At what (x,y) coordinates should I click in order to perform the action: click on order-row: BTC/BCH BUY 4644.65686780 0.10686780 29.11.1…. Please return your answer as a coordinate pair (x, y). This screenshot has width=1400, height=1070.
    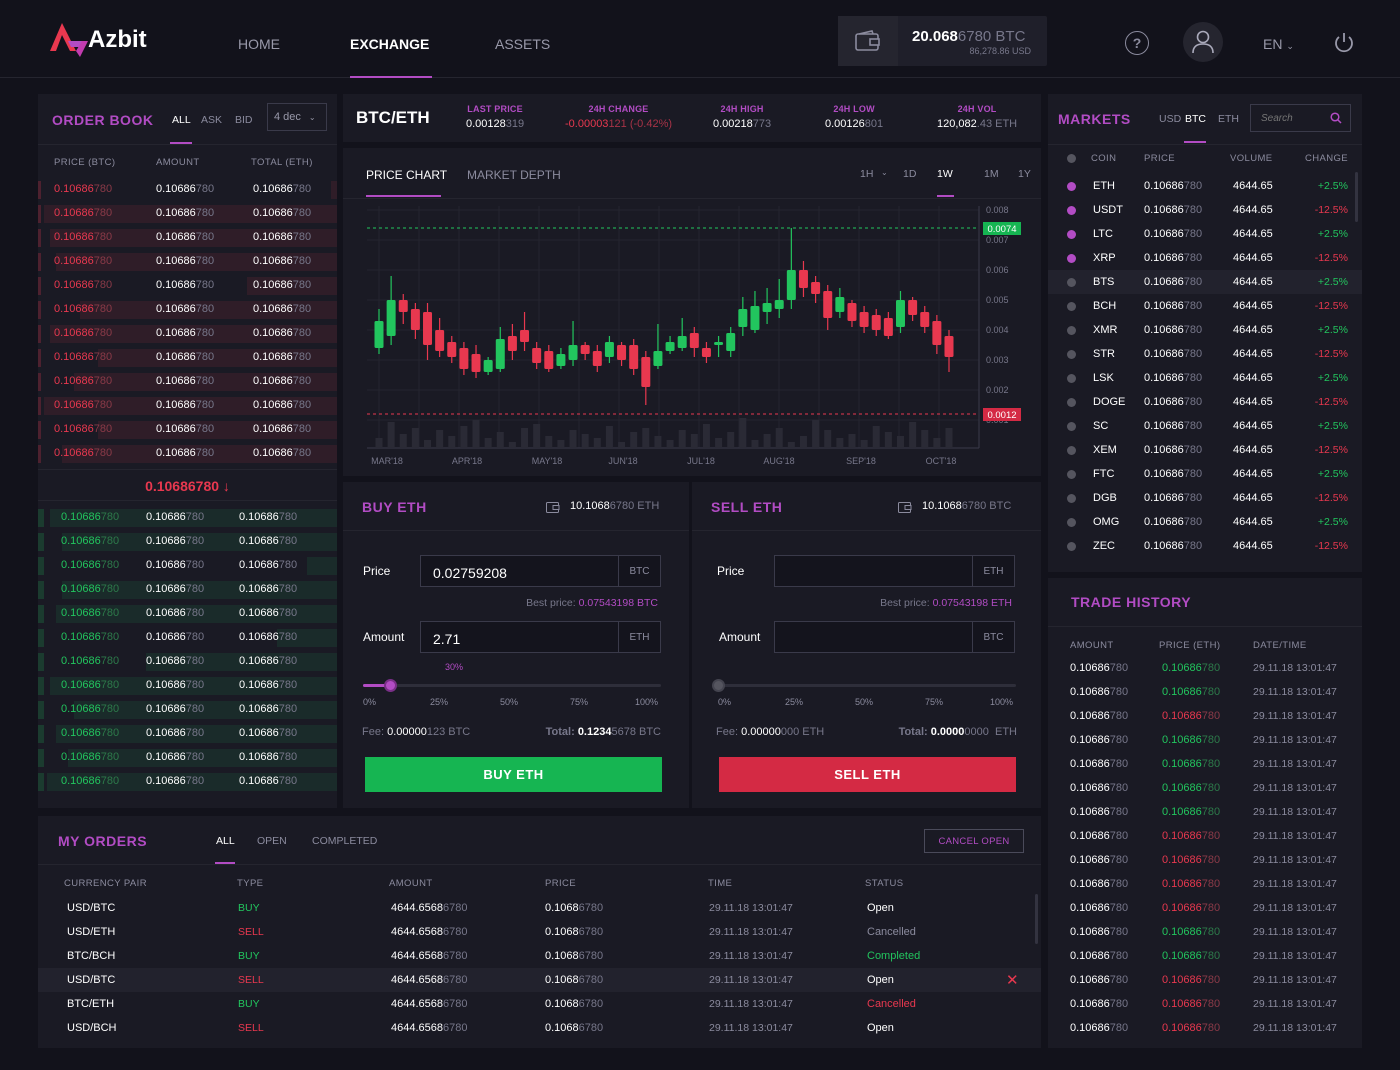
    Looking at the image, I should click on (539, 956).